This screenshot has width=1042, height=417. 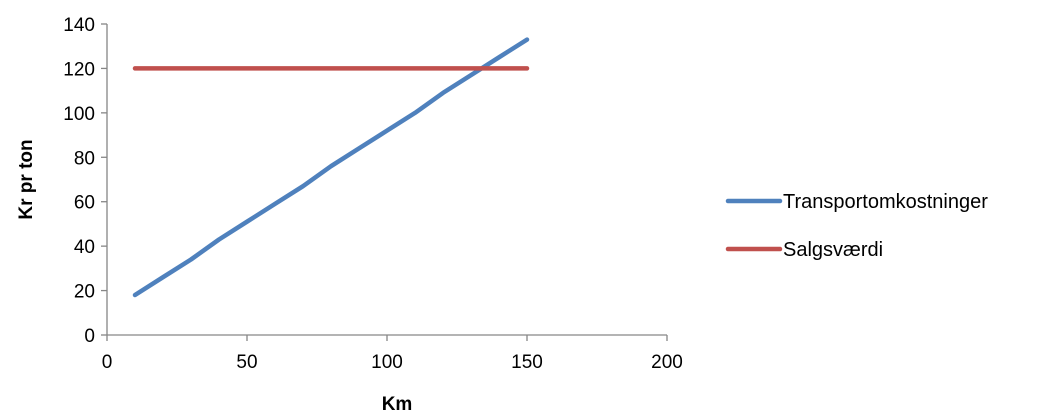 I want to click on legend-label: Transportomkostninger, so click(x=885, y=202).